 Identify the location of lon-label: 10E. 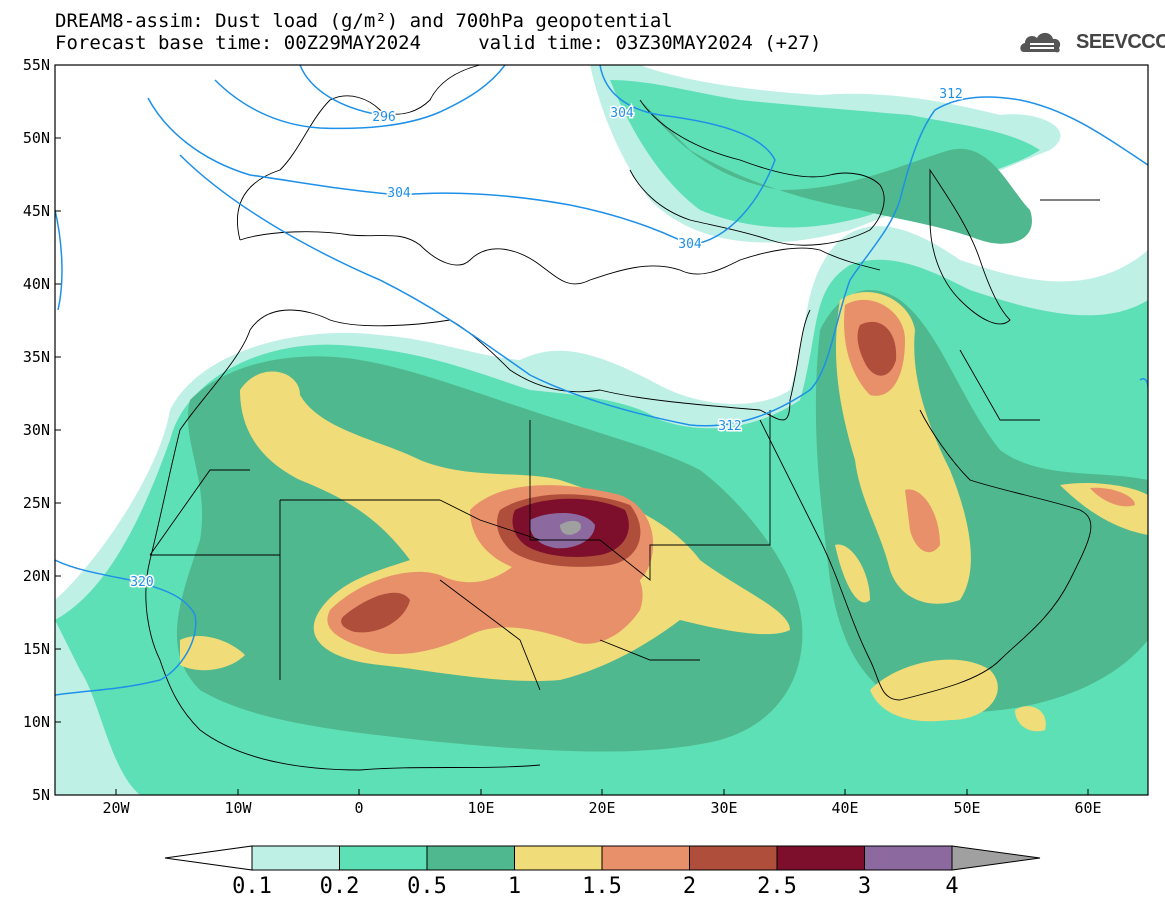
(480, 808).